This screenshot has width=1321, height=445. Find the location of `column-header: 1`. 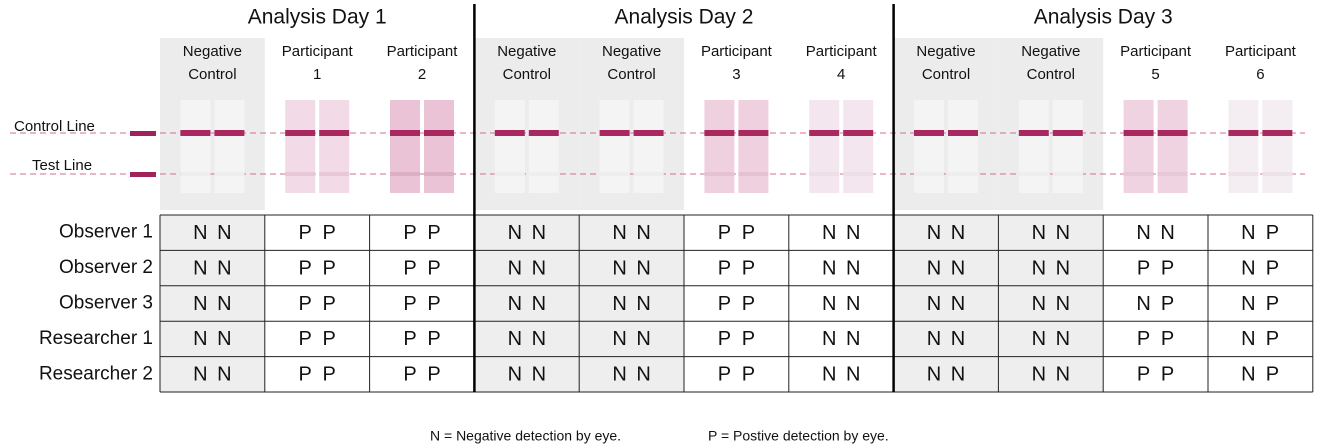

column-header: 1 is located at coordinates (317, 74).